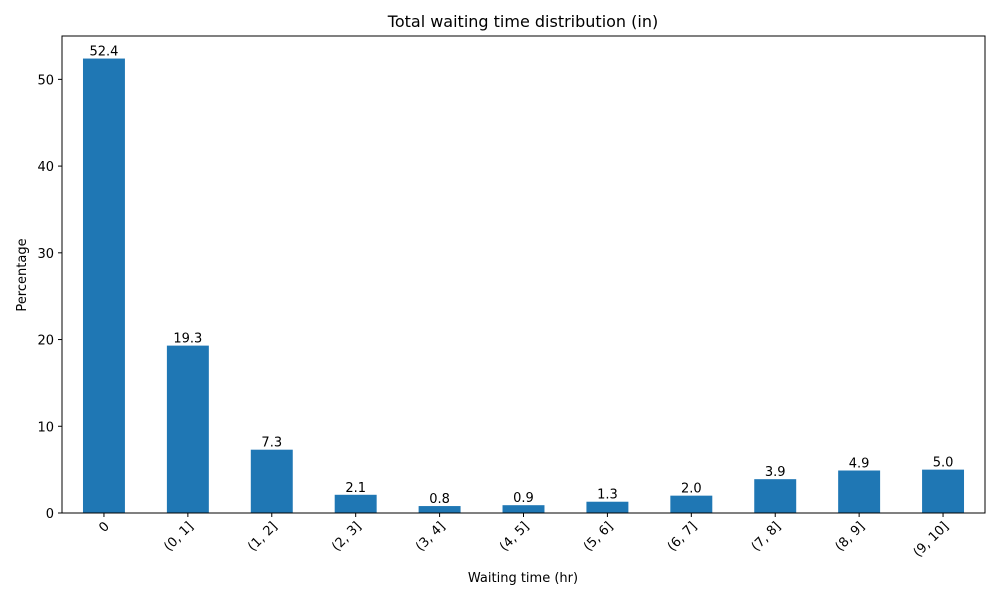 This screenshot has height=600, width=1000. I want to click on x-tick-label-6: (5, 6], so click(598, 536).